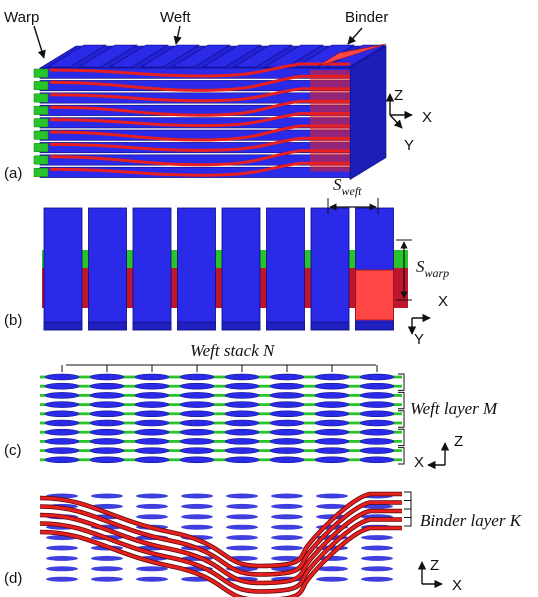 This screenshot has height=597, width=538. What do you see at coordinates (177, 35) in the screenshot?
I see `weft-callout-arrow` at bounding box center [177, 35].